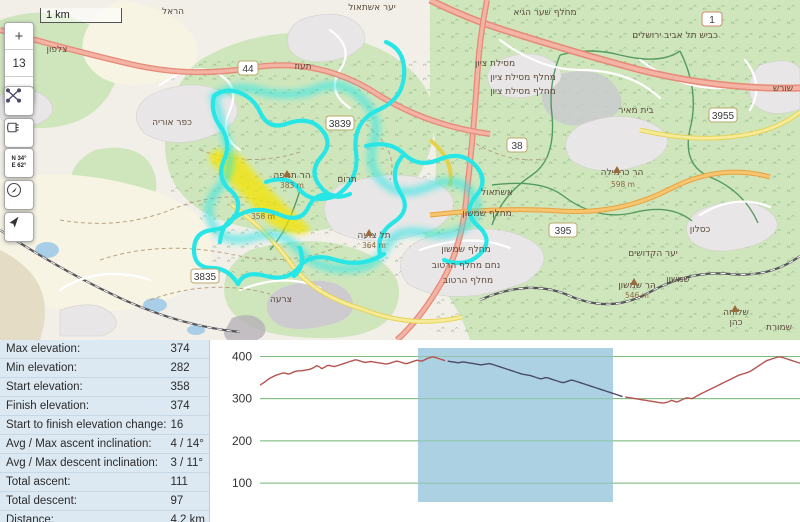  What do you see at coordinates (19, 36) in the screenshot?
I see `zoom-in-button: +` at bounding box center [19, 36].